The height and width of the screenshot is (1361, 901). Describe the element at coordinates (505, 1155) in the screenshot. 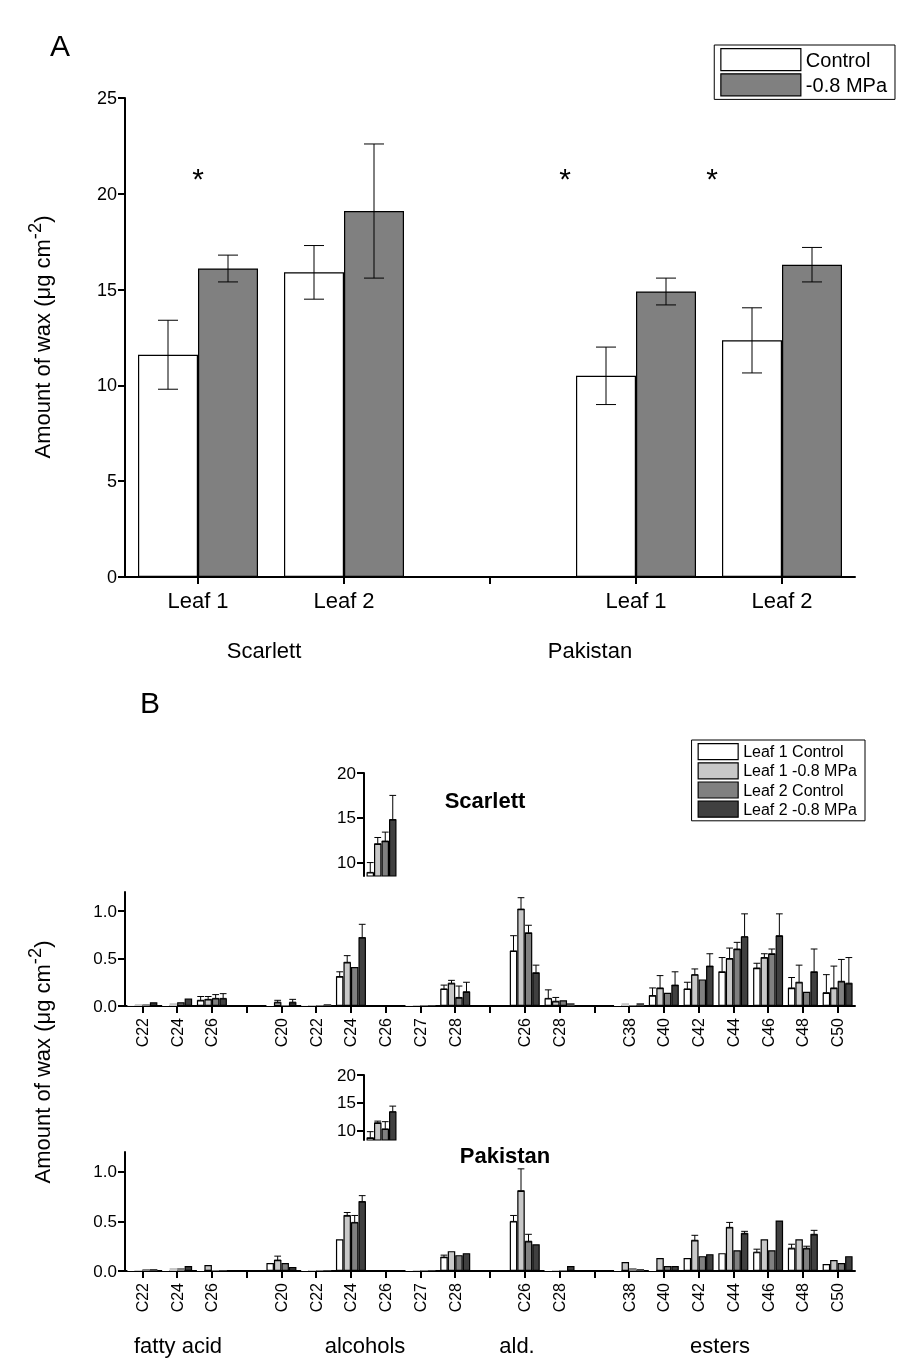

I see `chart-title: Pakistan` at that location.